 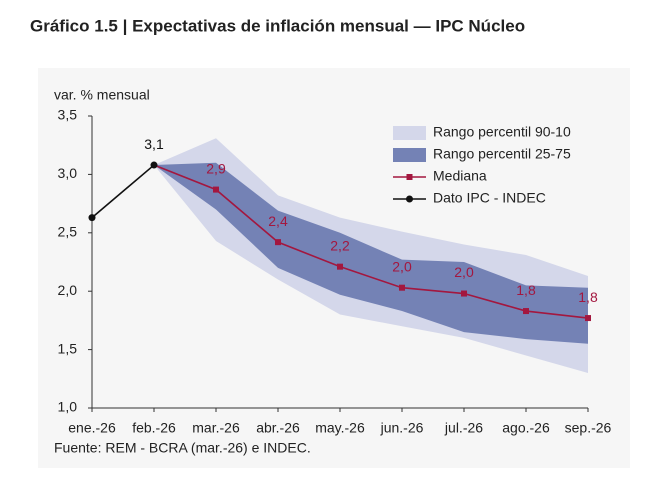 What do you see at coordinates (278, 428) in the screenshot?
I see `x-tick-label: abr.-26` at bounding box center [278, 428].